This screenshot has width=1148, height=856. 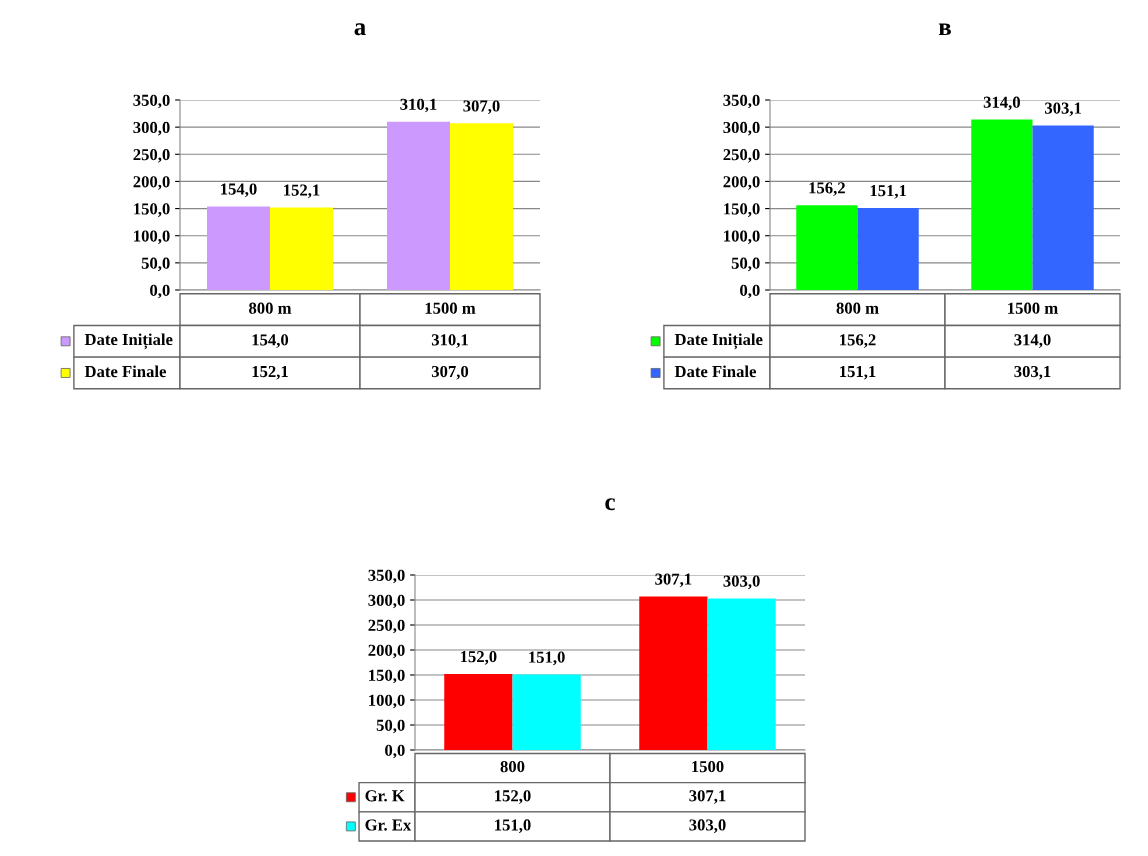 What do you see at coordinates (302, 191) in the screenshot?
I see `text: 152,1` at bounding box center [302, 191].